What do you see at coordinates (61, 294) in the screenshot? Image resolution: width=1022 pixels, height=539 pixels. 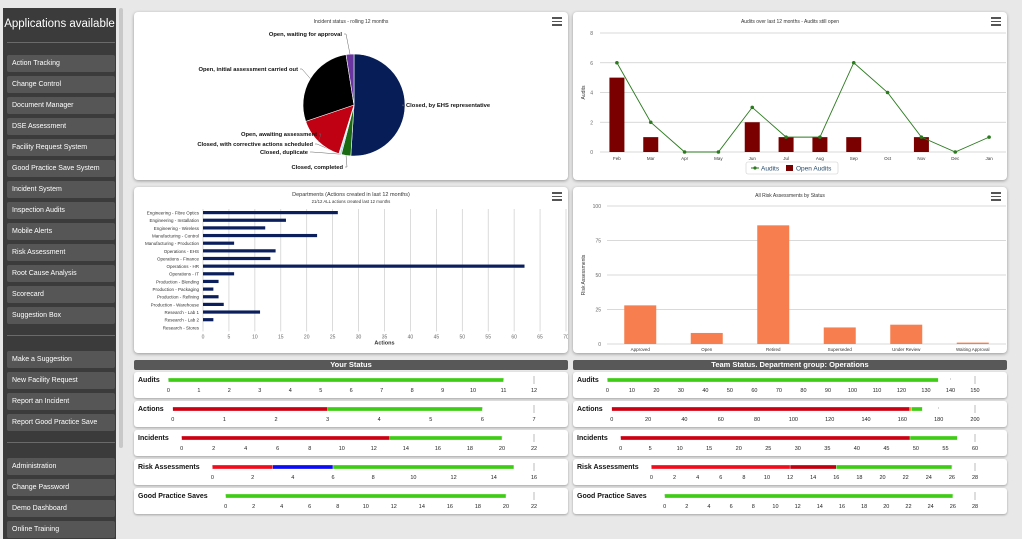 I see `sidebar-item-scorecard: Scorecard` at bounding box center [61, 294].